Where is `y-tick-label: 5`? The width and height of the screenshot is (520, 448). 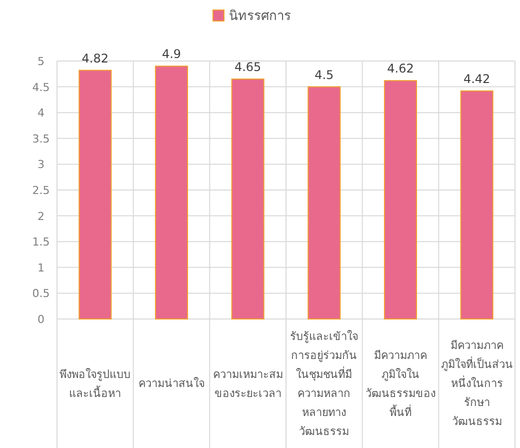
y-tick-label: 5 is located at coordinates (41, 61).